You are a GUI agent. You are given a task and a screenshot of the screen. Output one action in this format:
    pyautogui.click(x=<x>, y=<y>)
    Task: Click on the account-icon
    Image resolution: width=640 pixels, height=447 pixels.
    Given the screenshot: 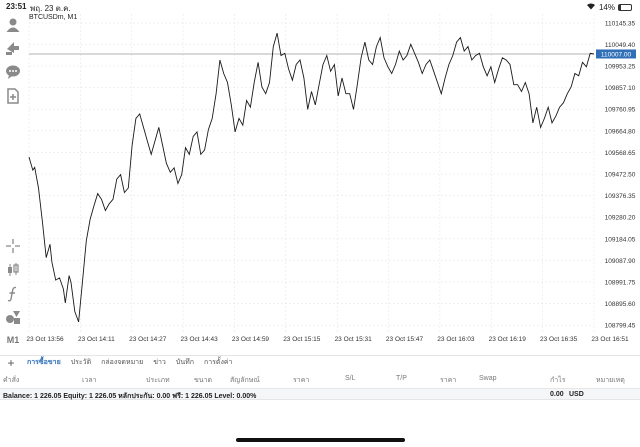 What is the action you would take?
    pyautogui.click(x=13, y=25)
    